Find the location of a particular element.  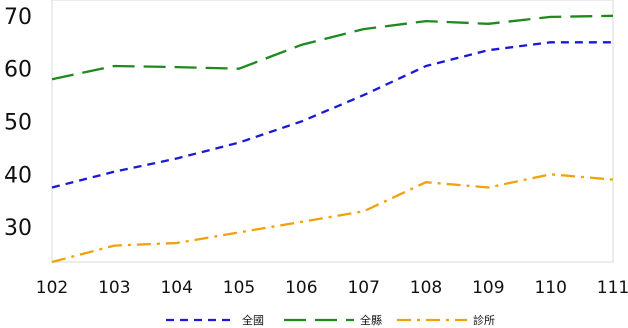

x-tick-label: 111 is located at coordinates (612, 288).